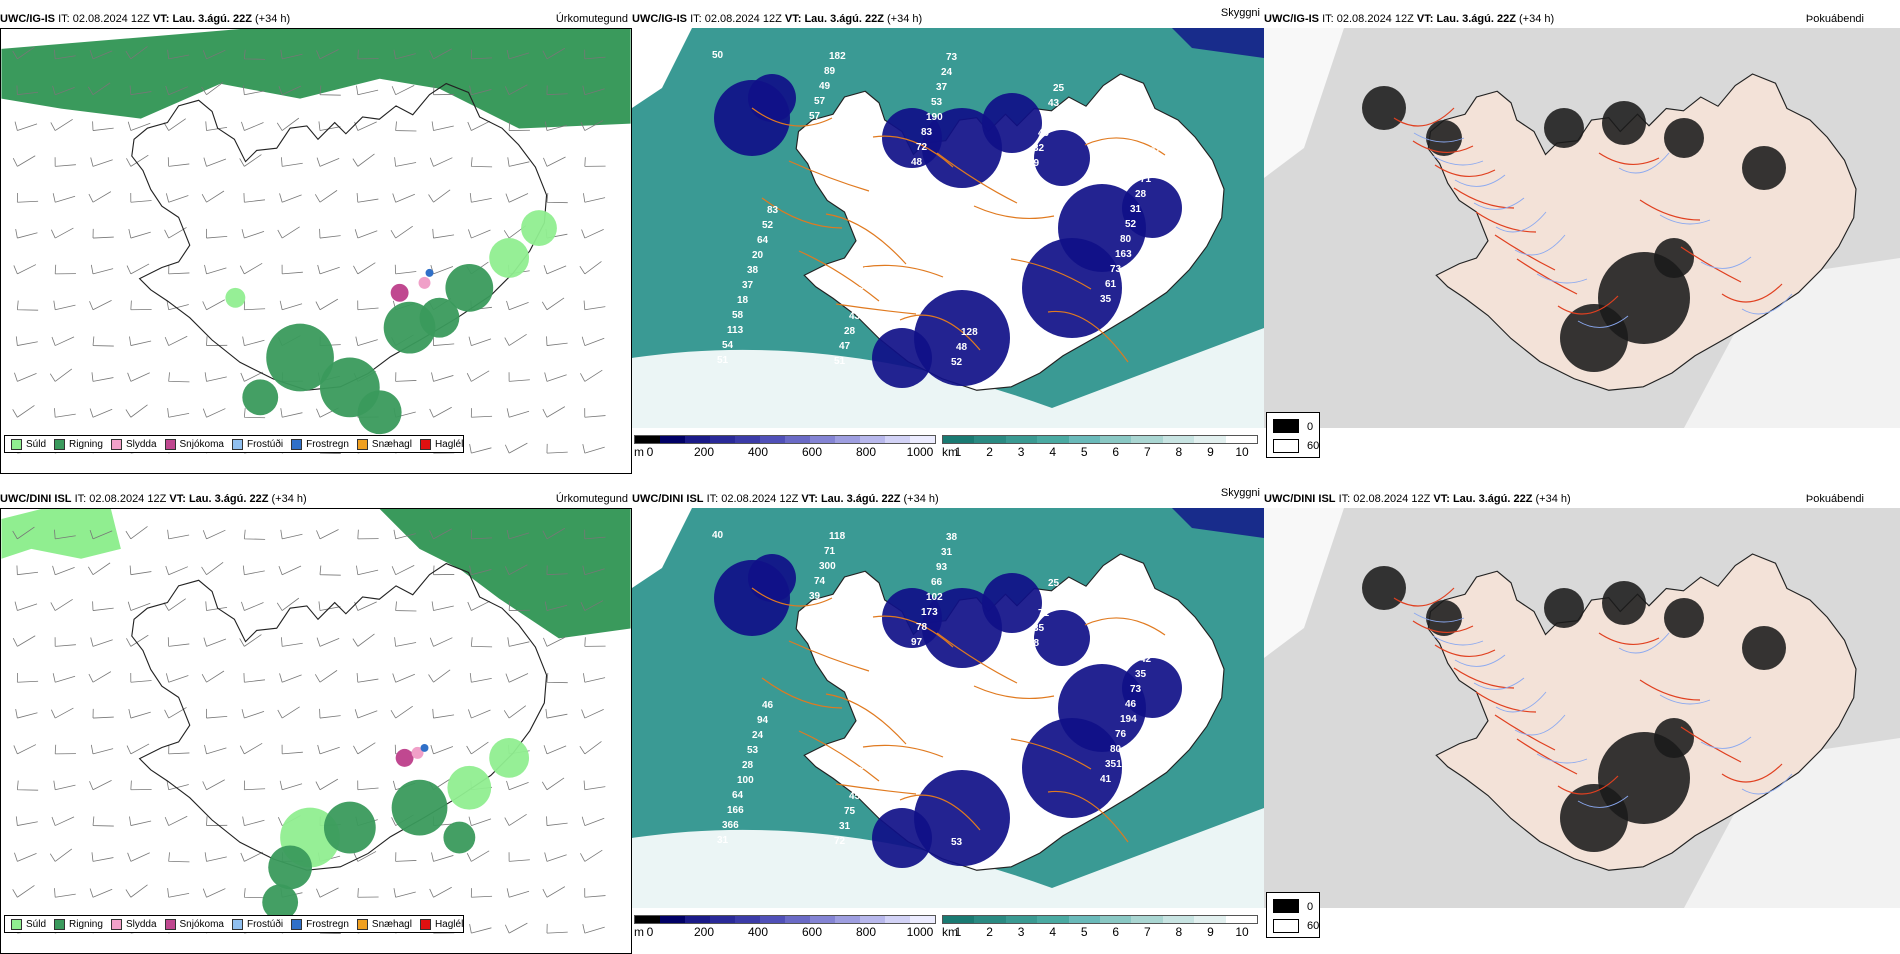 The image size is (1900, 954). I want to click on legend-swatch, so click(425, 444).